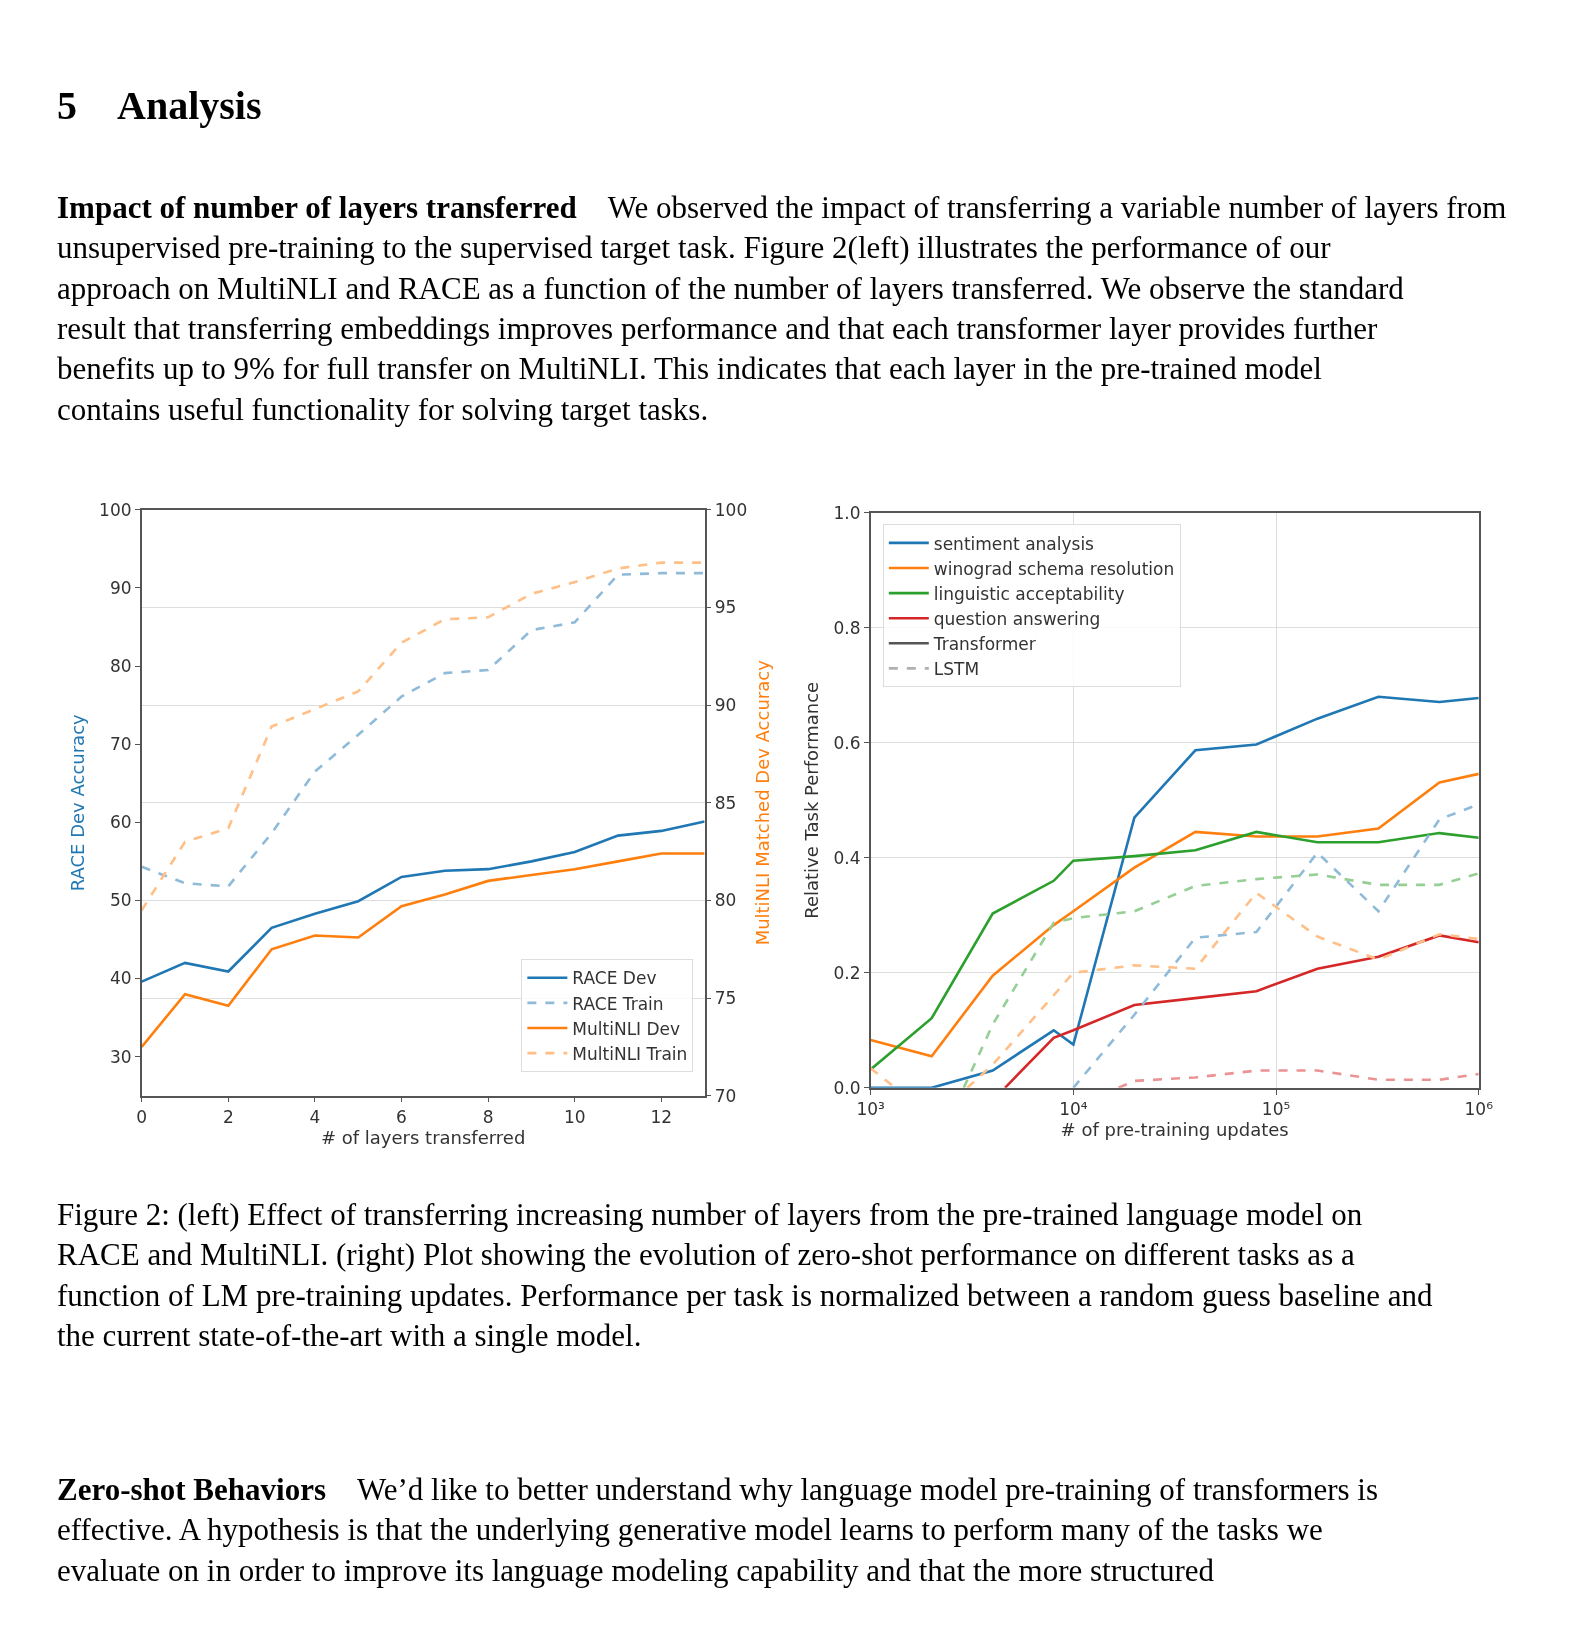 The height and width of the screenshot is (1652, 1590). What do you see at coordinates (1479, 1108) in the screenshot?
I see `x-tick-label: 10⁶` at bounding box center [1479, 1108].